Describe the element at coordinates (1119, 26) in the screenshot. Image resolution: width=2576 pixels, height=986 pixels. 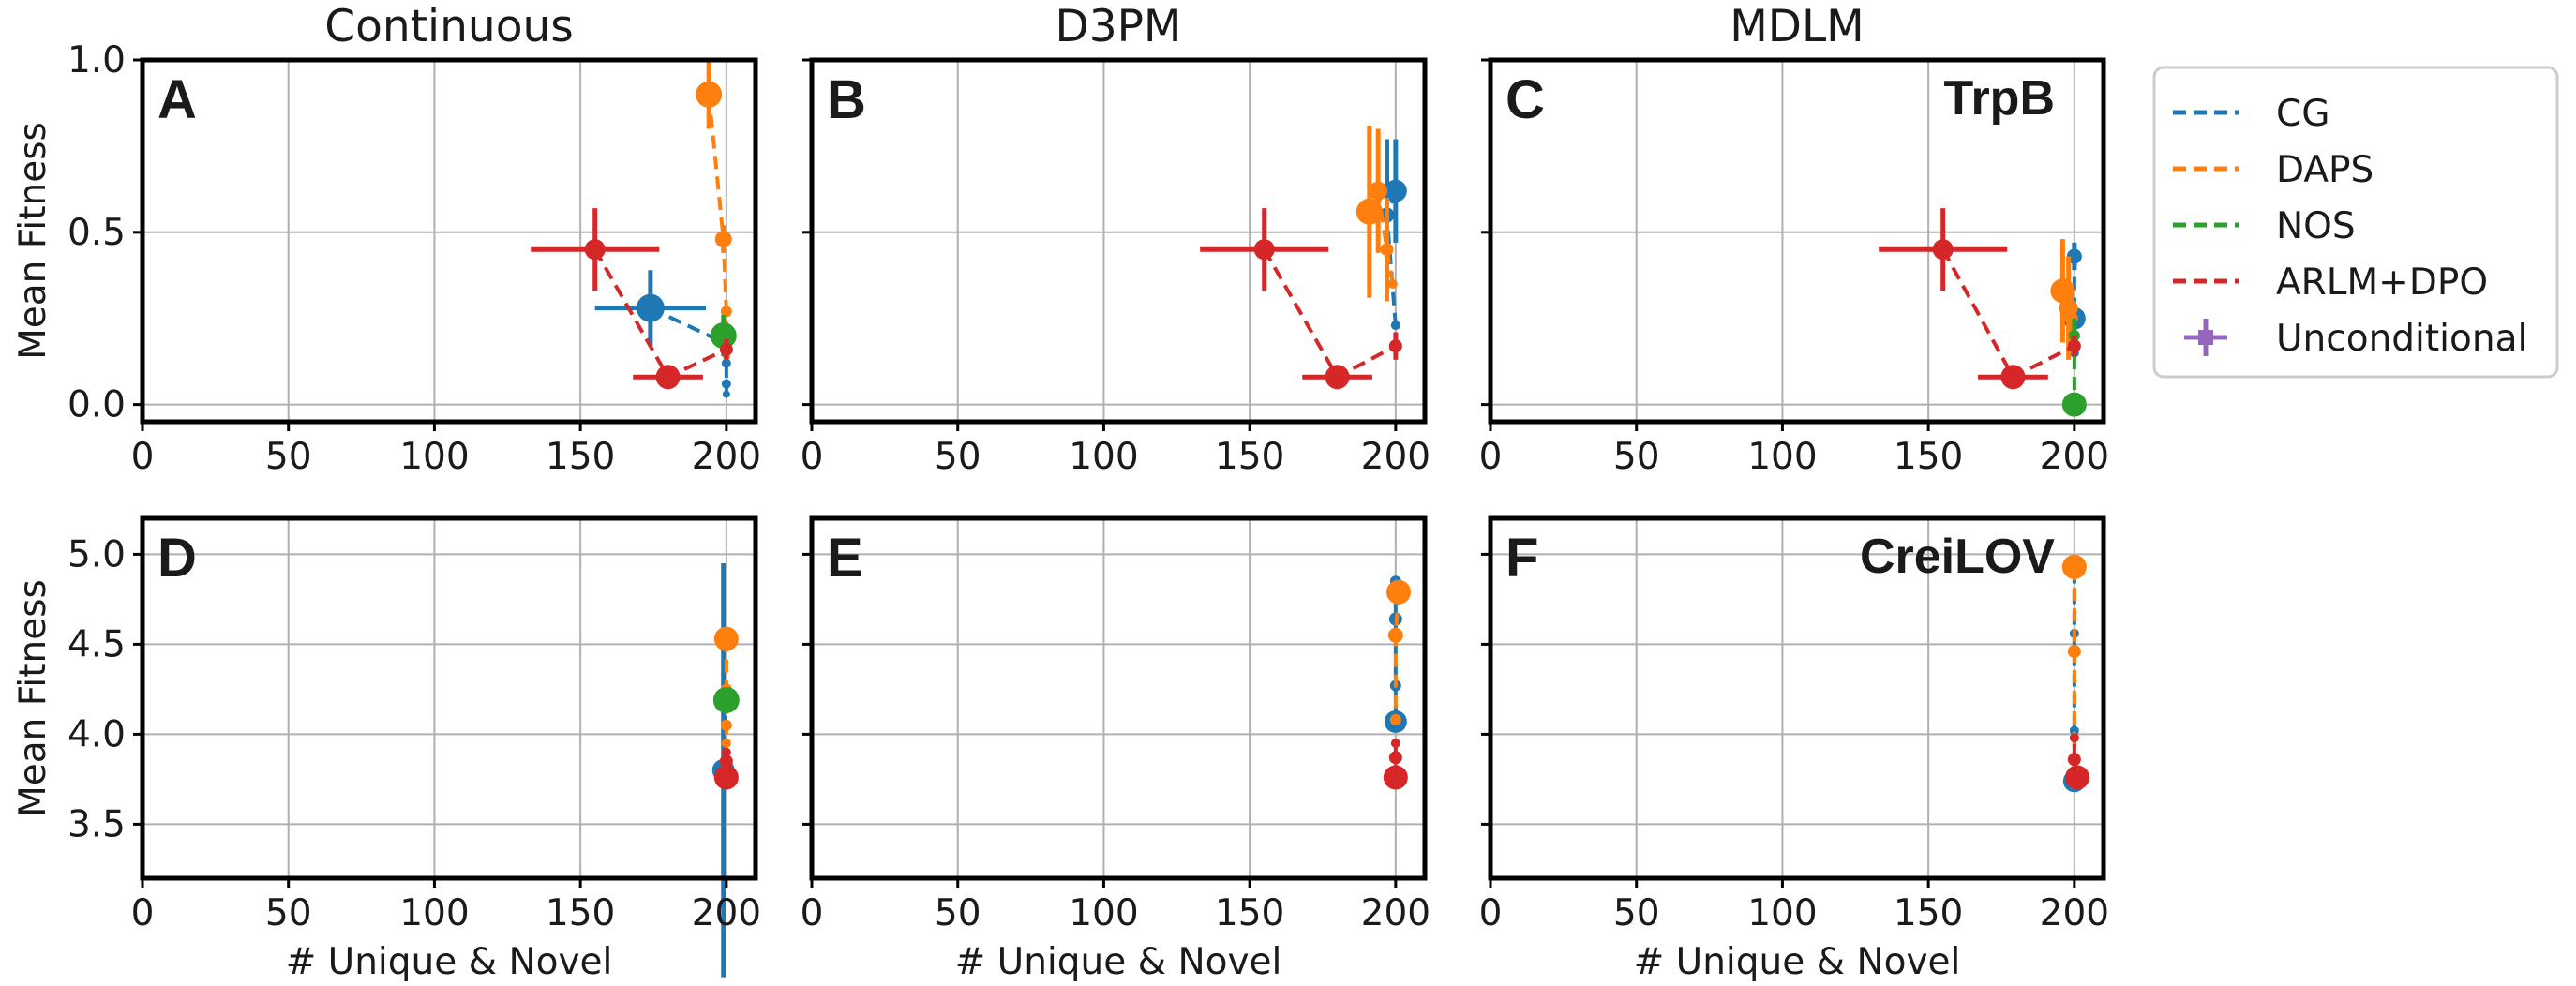
I see `column-title: D3PM` at that location.